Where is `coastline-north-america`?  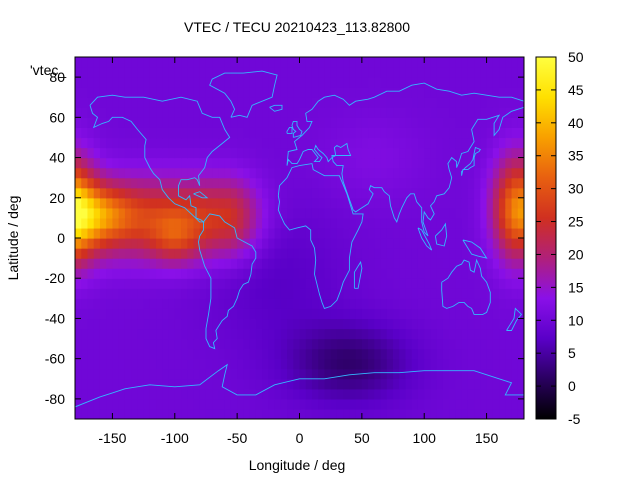 coastline-north-america is located at coordinates (160, 158).